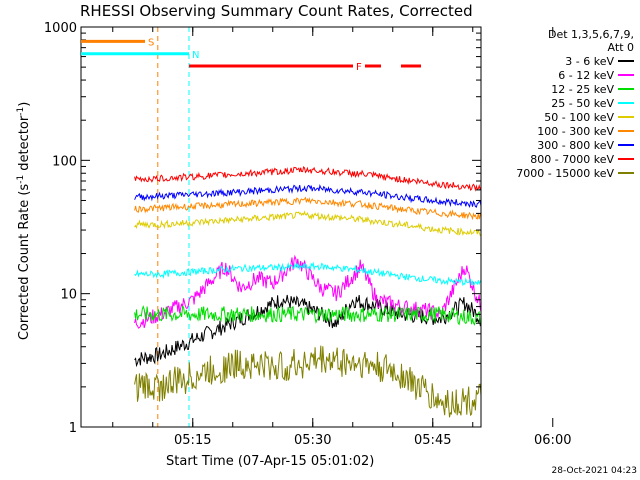  Describe the element at coordinates (25, 104) in the screenshot. I see `ylabel-end: )` at that location.